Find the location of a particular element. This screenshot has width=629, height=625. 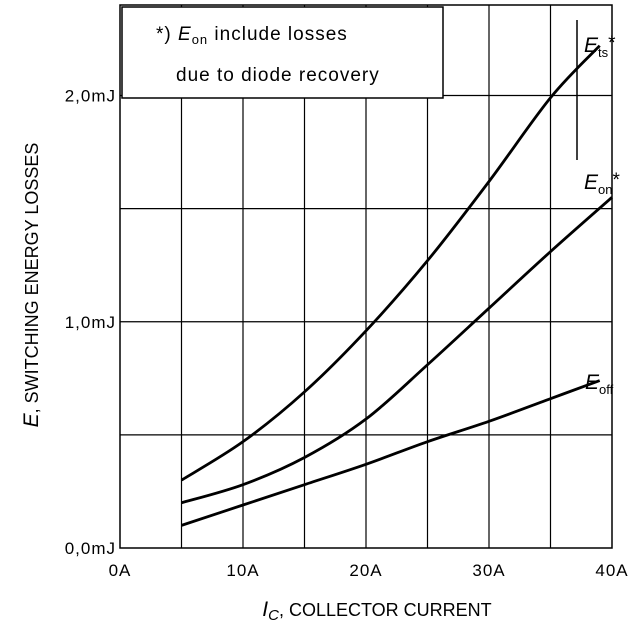

y-tick-label: 0,0mJ is located at coordinates (90, 548).